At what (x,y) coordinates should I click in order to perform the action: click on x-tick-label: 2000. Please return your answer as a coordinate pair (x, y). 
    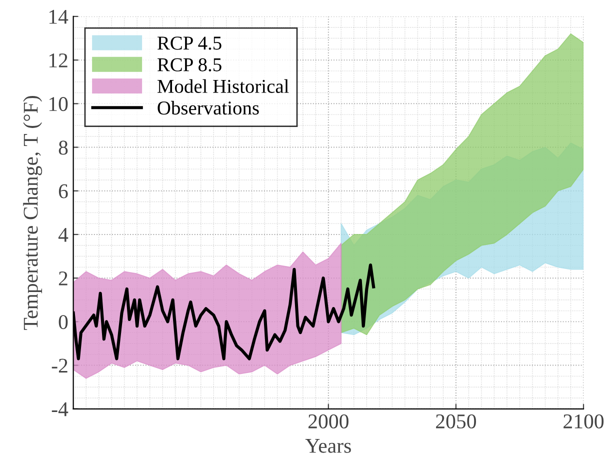
    Looking at the image, I should click on (328, 421).